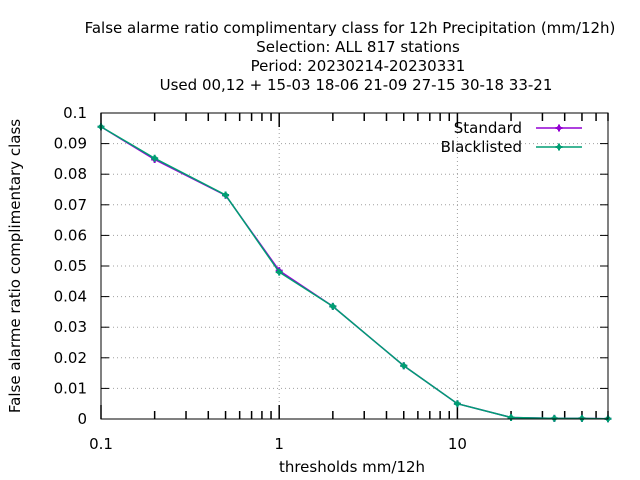 The image size is (640, 480). I want to click on y-tick-label: 0.05, so click(70, 266).